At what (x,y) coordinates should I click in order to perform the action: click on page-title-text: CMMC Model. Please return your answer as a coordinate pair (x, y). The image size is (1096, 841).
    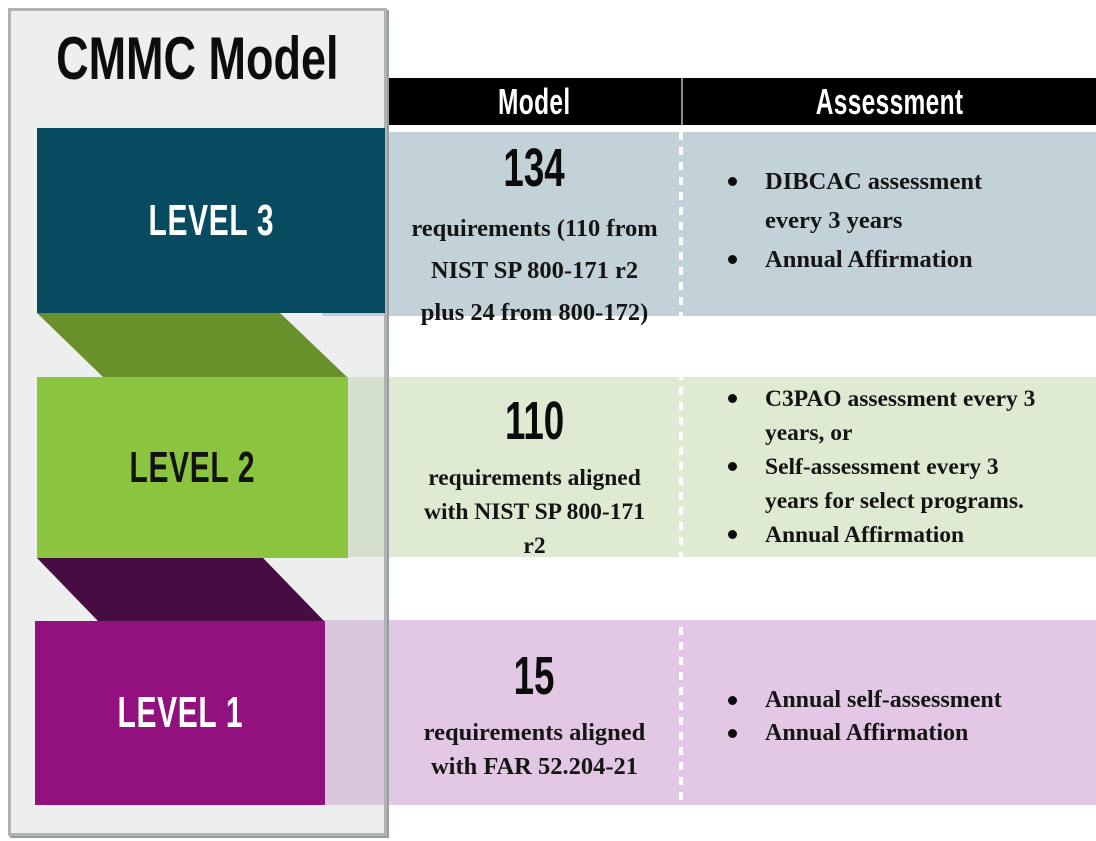
    Looking at the image, I should click on (197, 58).